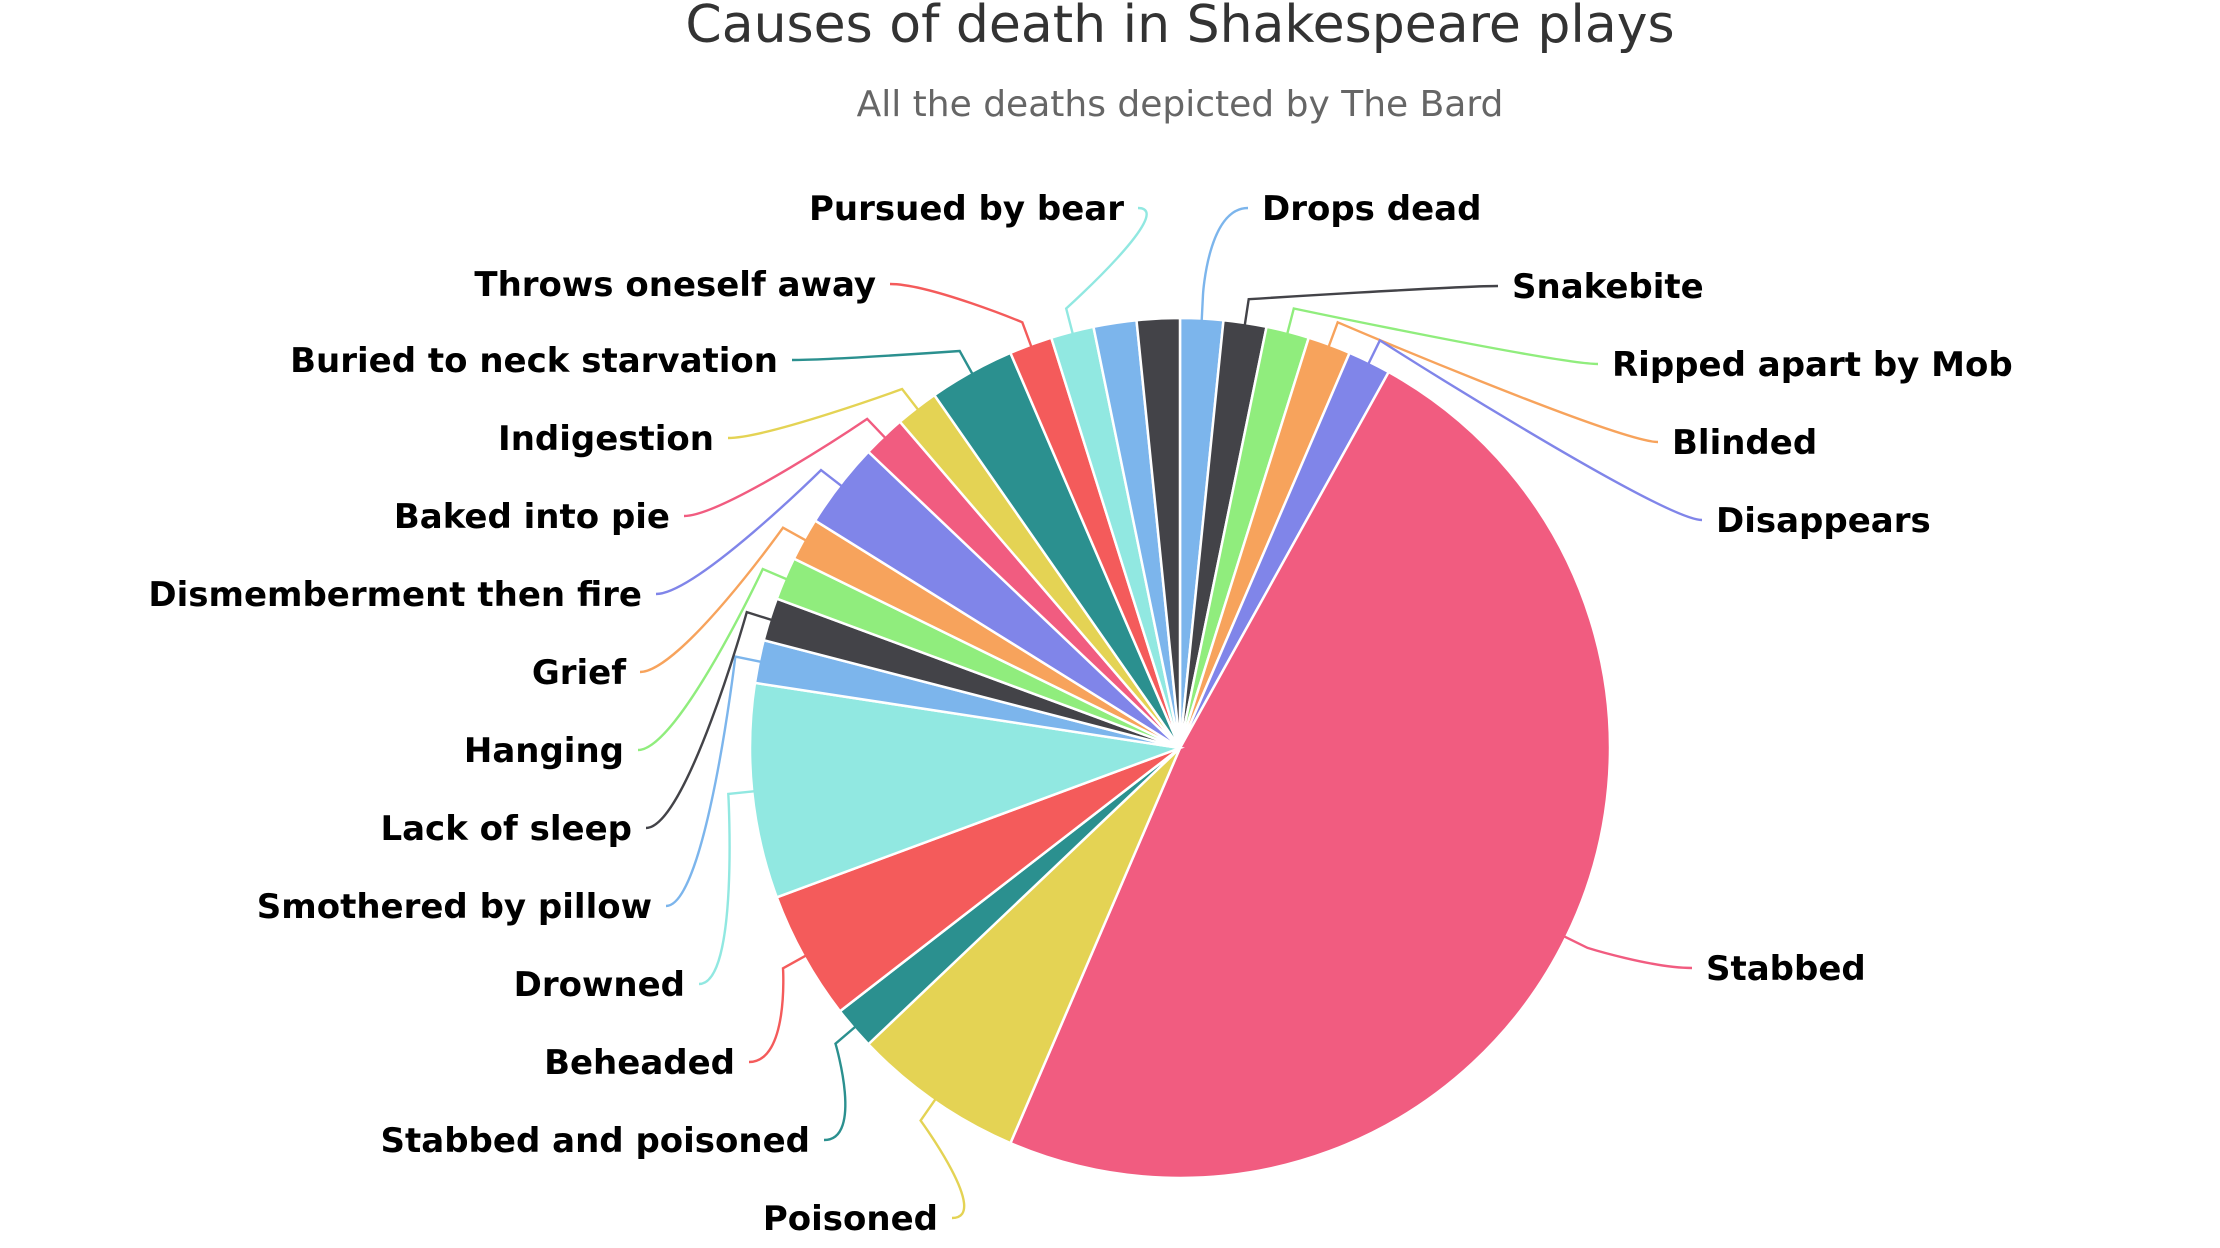 This screenshot has height=1248, width=2220. Describe the element at coordinates (1823, 521) in the screenshot. I see `data-label-5: Disappears` at that location.